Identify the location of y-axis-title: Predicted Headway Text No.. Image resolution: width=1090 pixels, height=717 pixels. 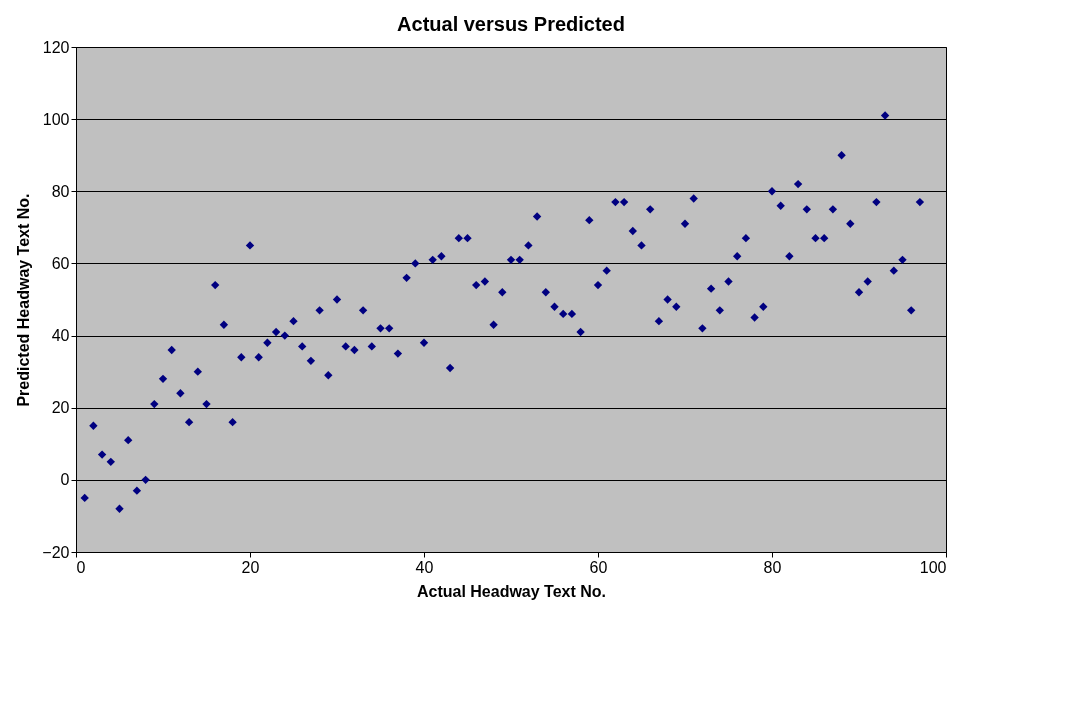
(24, 300).